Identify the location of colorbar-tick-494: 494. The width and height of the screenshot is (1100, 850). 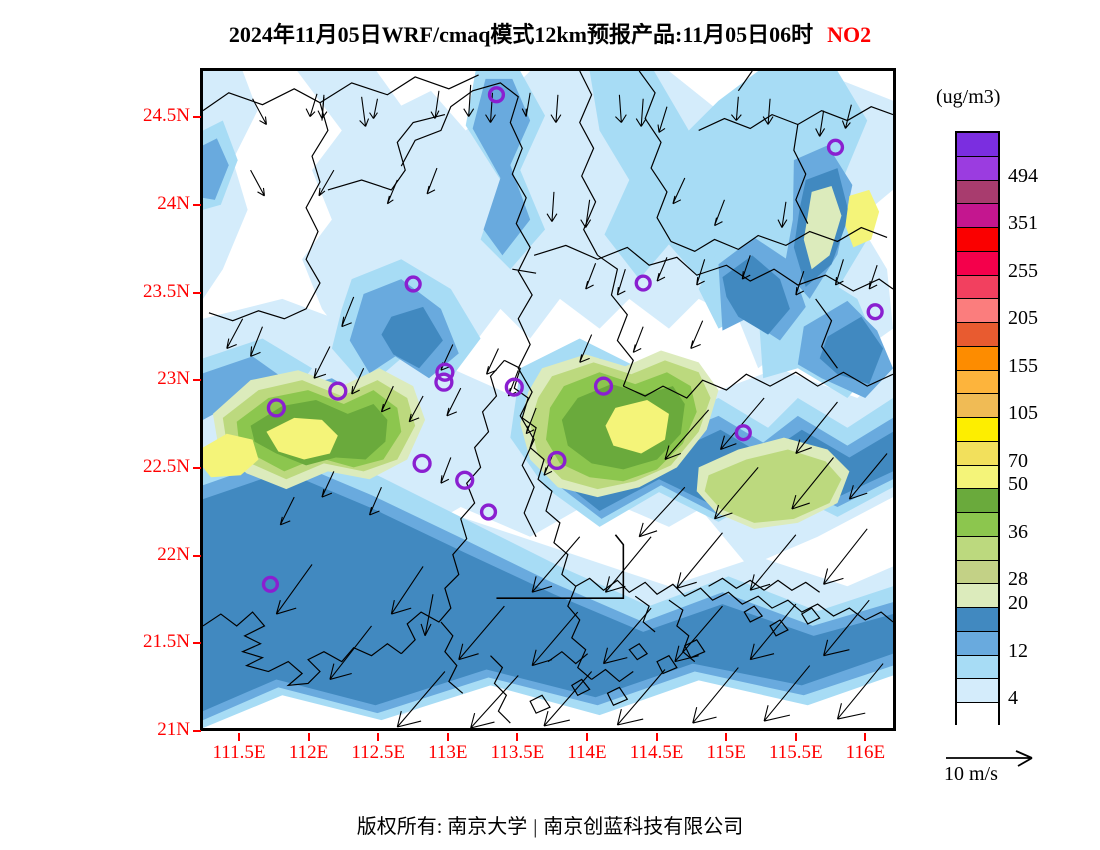
(1023, 175).